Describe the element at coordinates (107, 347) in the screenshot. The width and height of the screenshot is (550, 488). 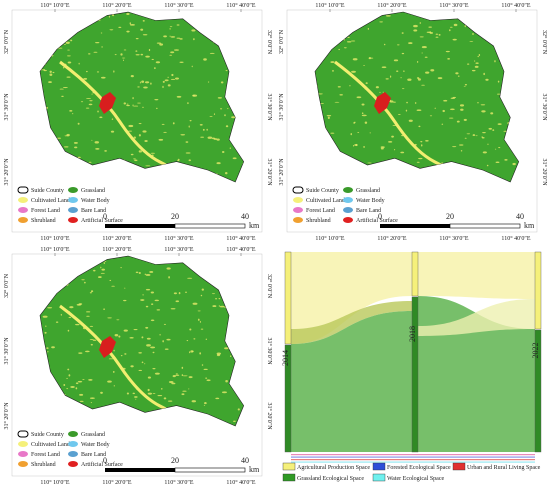
I see `town` at that location.